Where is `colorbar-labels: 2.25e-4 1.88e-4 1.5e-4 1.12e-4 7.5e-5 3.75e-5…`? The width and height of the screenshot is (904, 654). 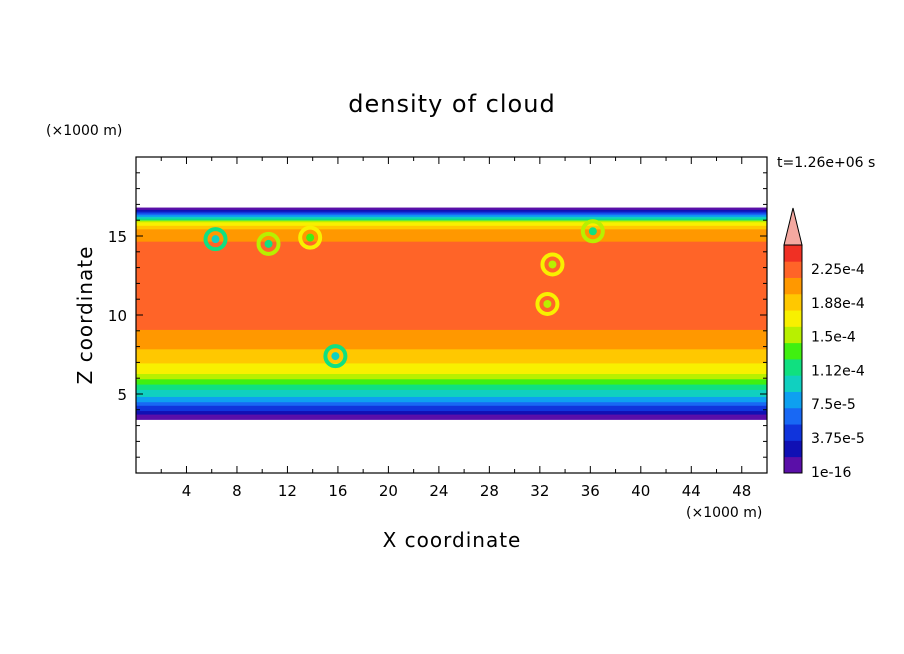 colorbar-labels: 2.25e-4 1.88e-4 1.5e-4 1.12e-4 7.5e-5 3.75e-5… is located at coordinates (838, 371).